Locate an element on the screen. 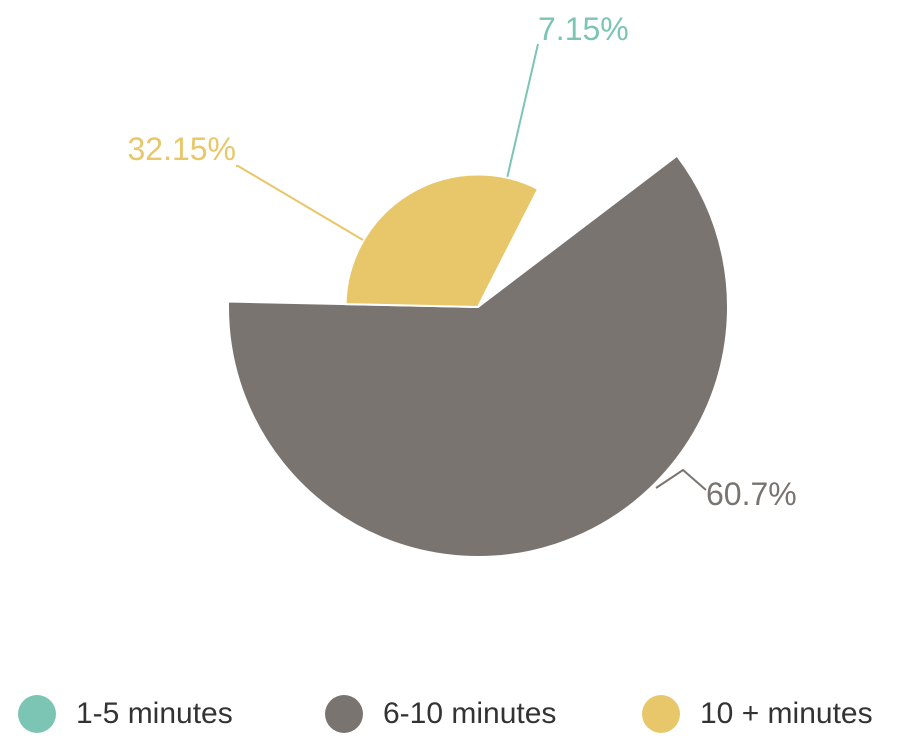  data-label-1-5-minutes: 7.15% is located at coordinates (583, 29).